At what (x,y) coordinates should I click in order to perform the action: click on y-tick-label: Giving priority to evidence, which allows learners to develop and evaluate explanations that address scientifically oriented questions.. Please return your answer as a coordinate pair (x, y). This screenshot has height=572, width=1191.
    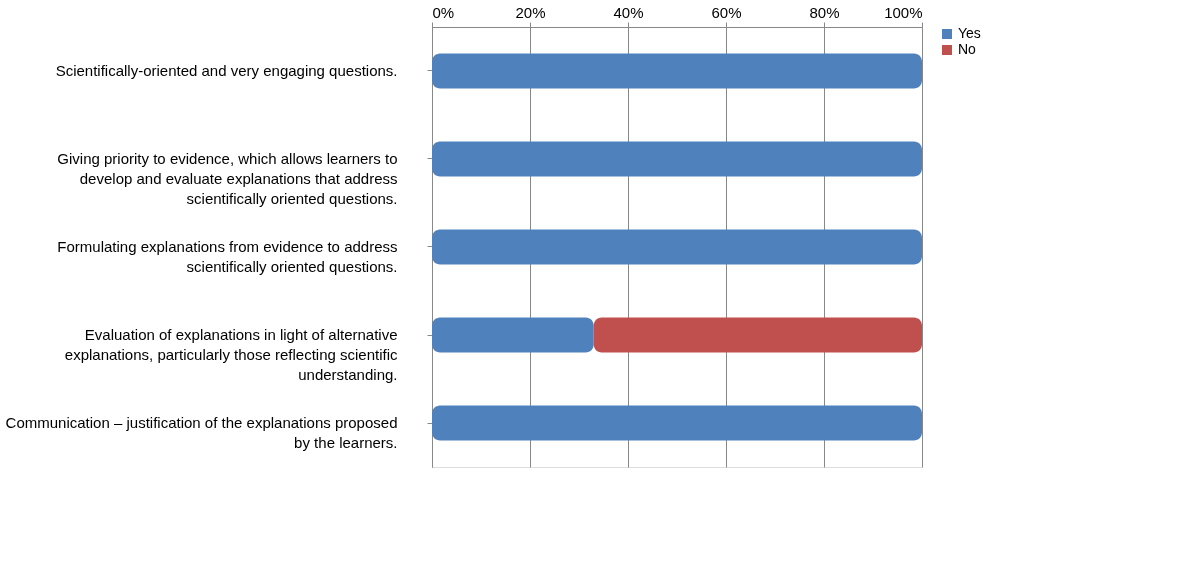
    Looking at the image, I should click on (227, 178).